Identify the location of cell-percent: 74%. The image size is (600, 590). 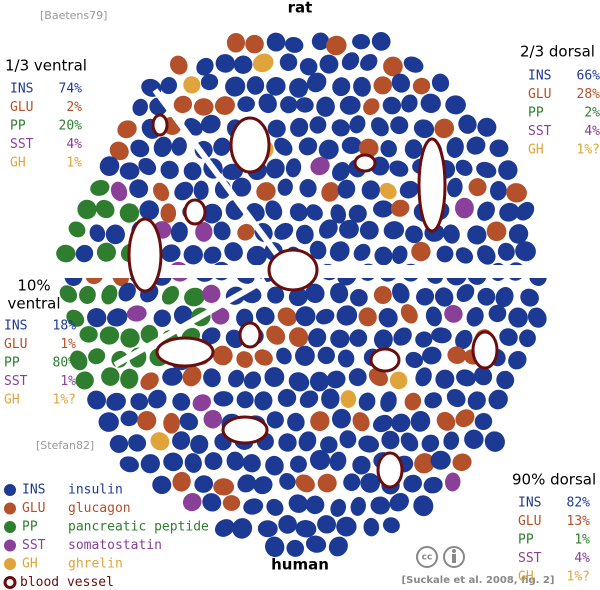
(71, 89).